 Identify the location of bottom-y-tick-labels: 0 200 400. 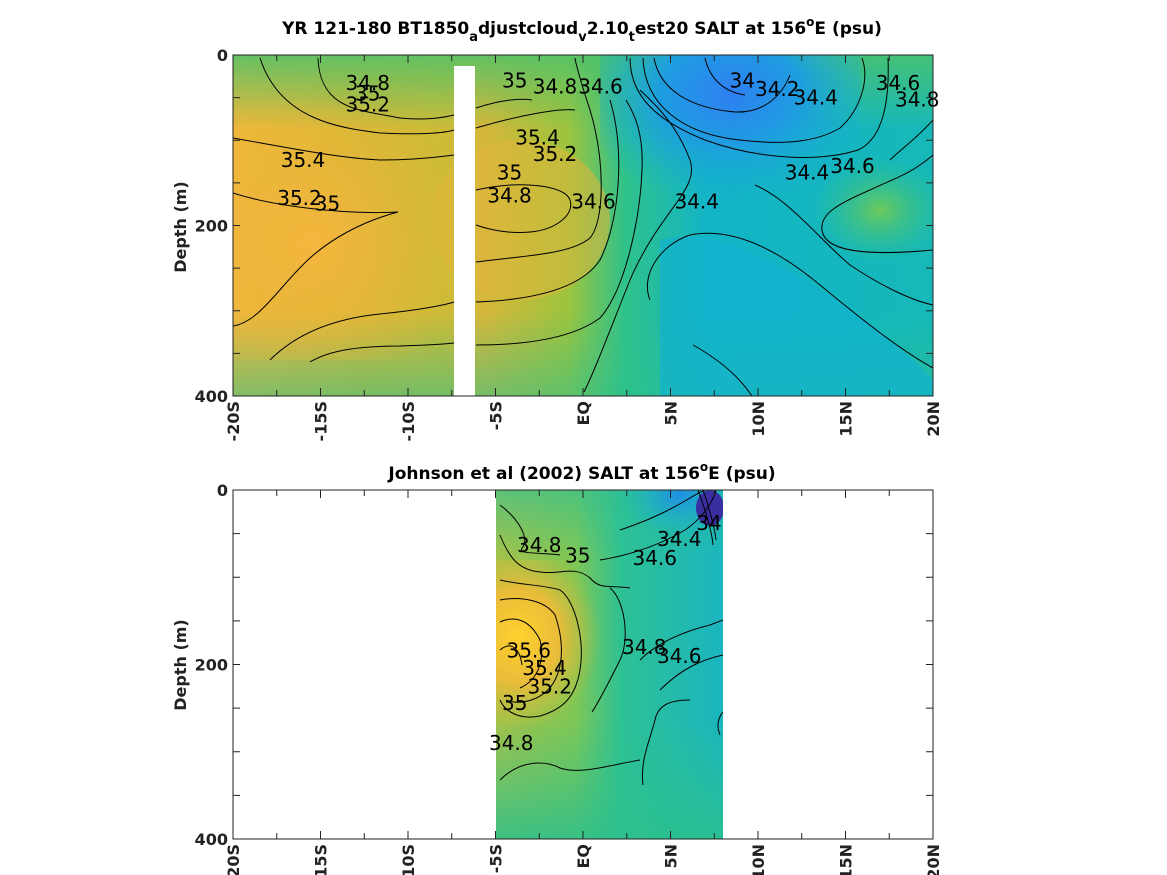
(211, 665).